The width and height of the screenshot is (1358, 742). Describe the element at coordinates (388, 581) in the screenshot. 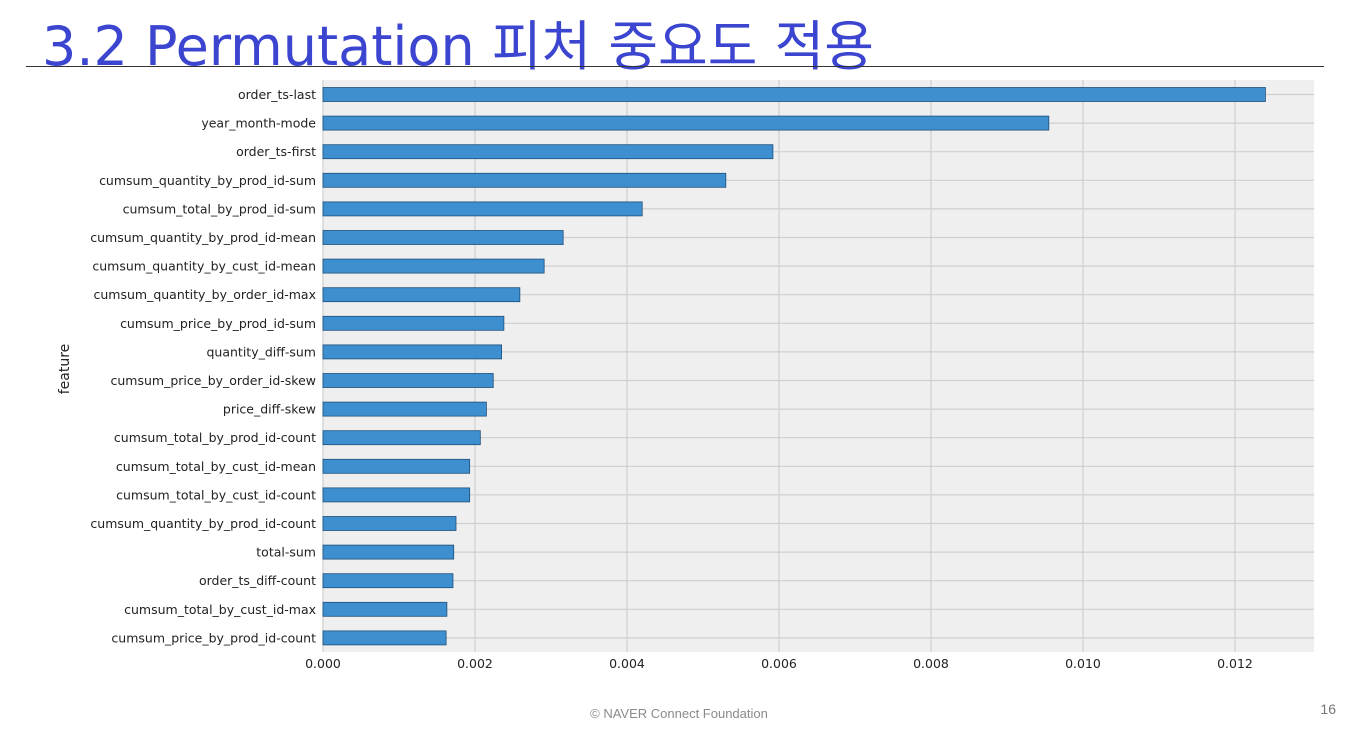

I see `bar-order_ts_diff-count` at that location.